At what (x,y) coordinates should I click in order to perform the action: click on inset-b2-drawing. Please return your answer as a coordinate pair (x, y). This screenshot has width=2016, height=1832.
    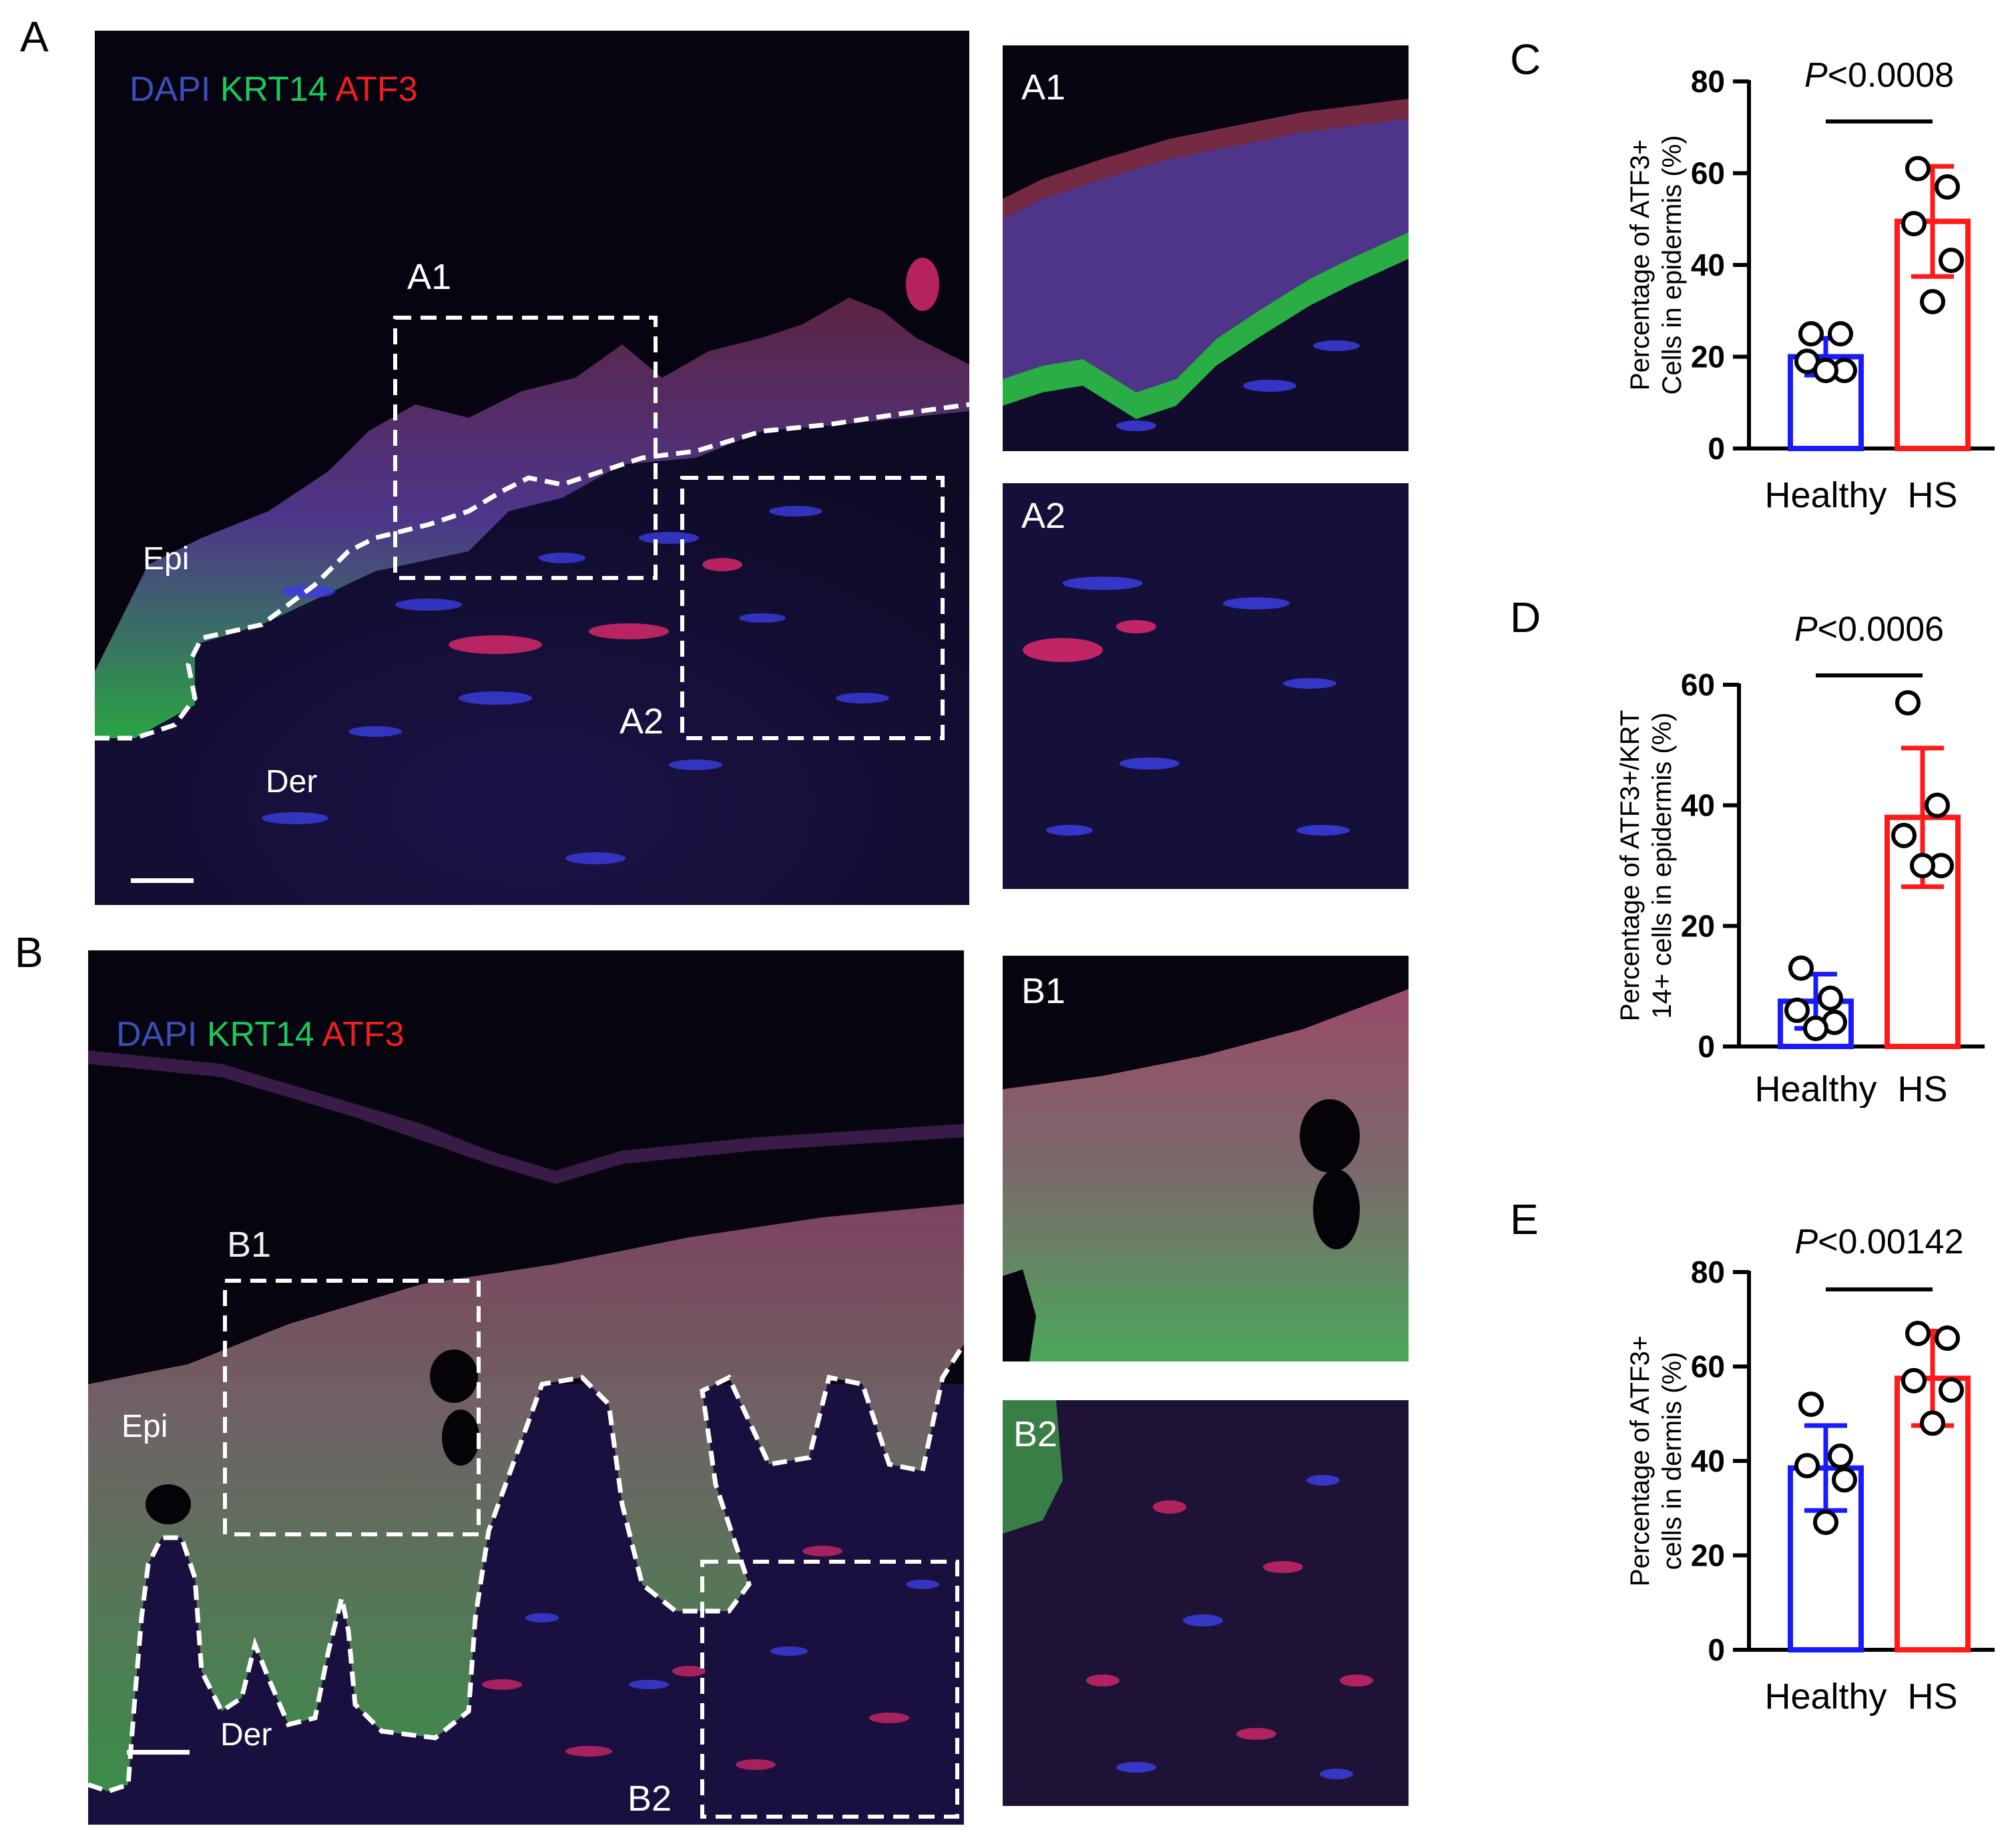
    Looking at the image, I should click on (1206, 1603).